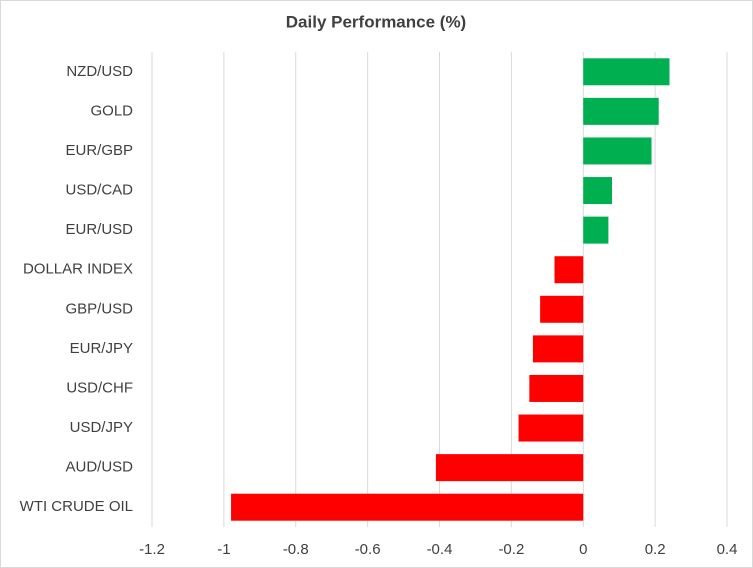 This screenshot has height=568, width=753. What do you see at coordinates (99, 387) in the screenshot?
I see `y-tick-label: USD/CHF` at bounding box center [99, 387].